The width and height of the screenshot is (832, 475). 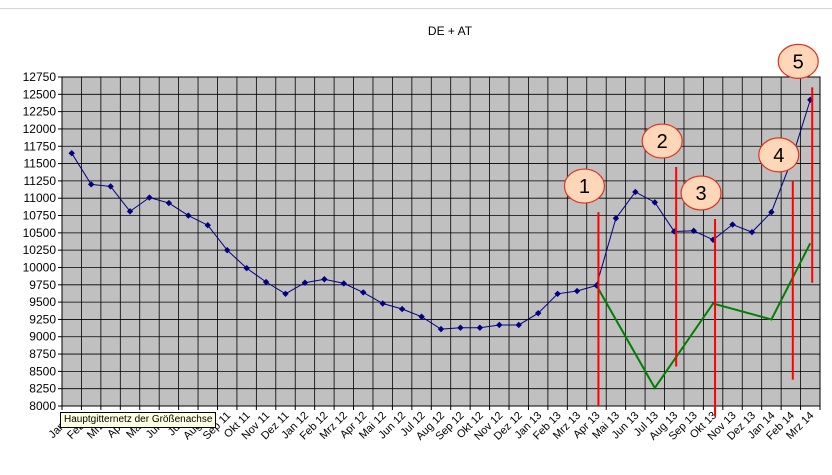 I want to click on callout-label-2: 2, so click(x=662, y=142).